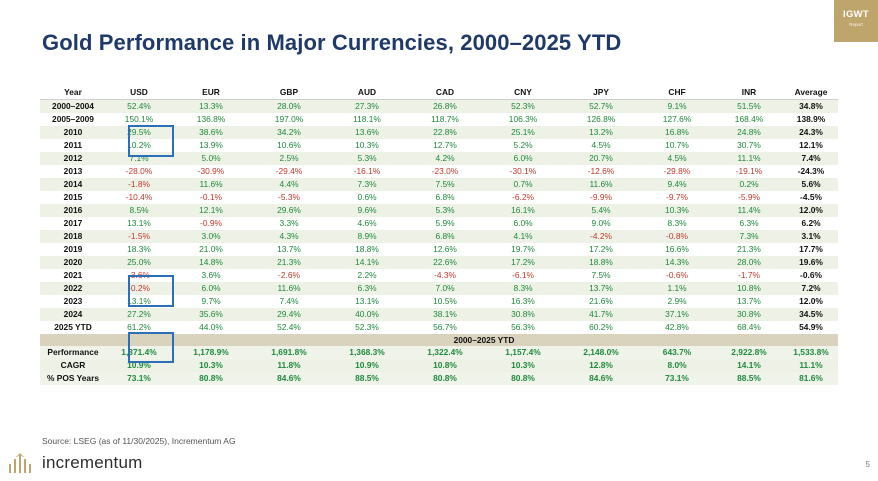 Image resolution: width=878 pixels, height=481 pixels. What do you see at coordinates (677, 223) in the screenshot?
I see `value-cell: 8.3%` at bounding box center [677, 223].